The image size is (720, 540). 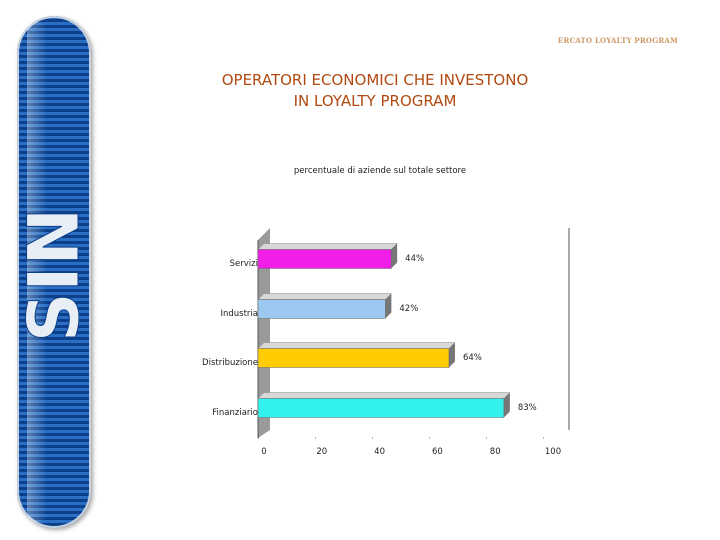 I want to click on side-band, so click(x=54, y=272).